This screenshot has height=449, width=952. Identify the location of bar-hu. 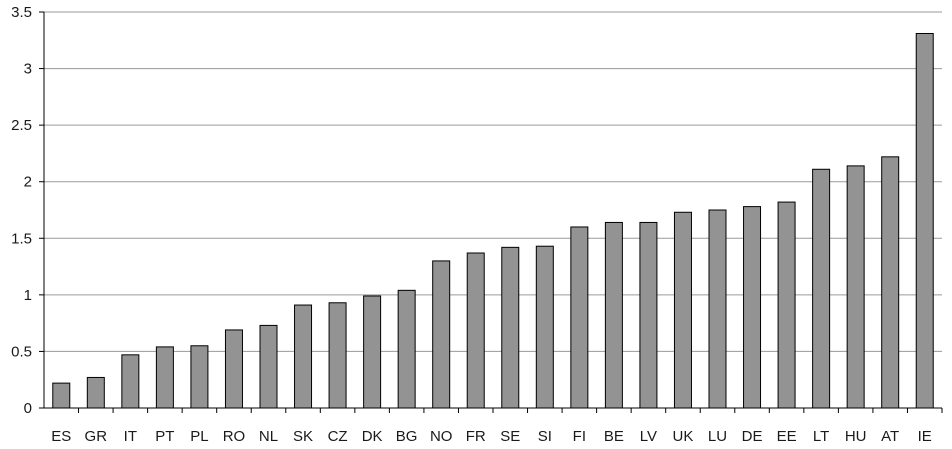
(855, 287).